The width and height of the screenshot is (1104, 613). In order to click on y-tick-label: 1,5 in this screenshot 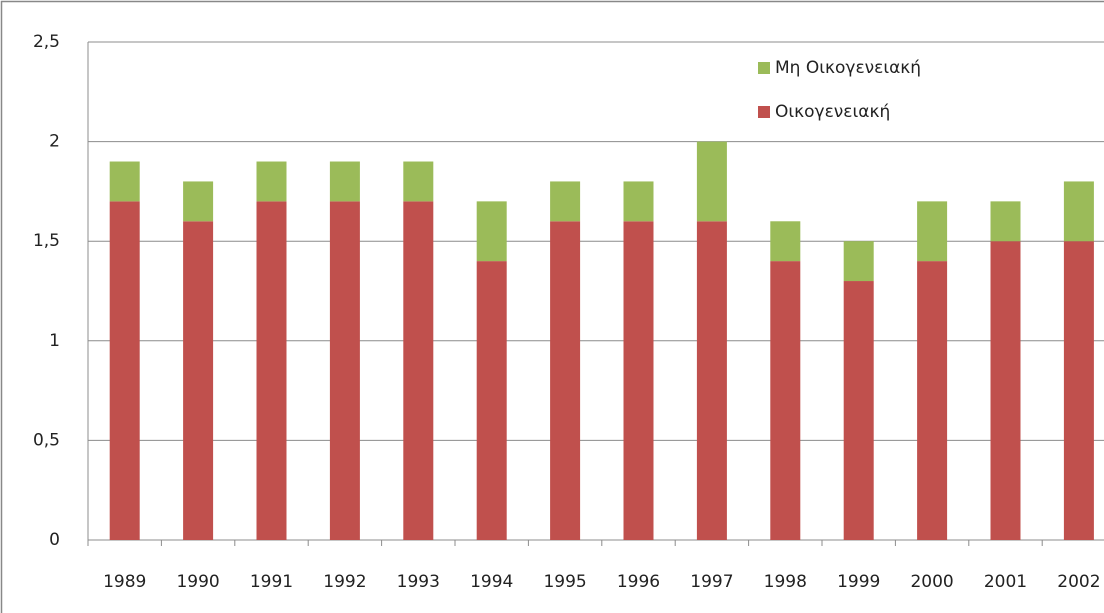, I will do `click(46, 241)`.